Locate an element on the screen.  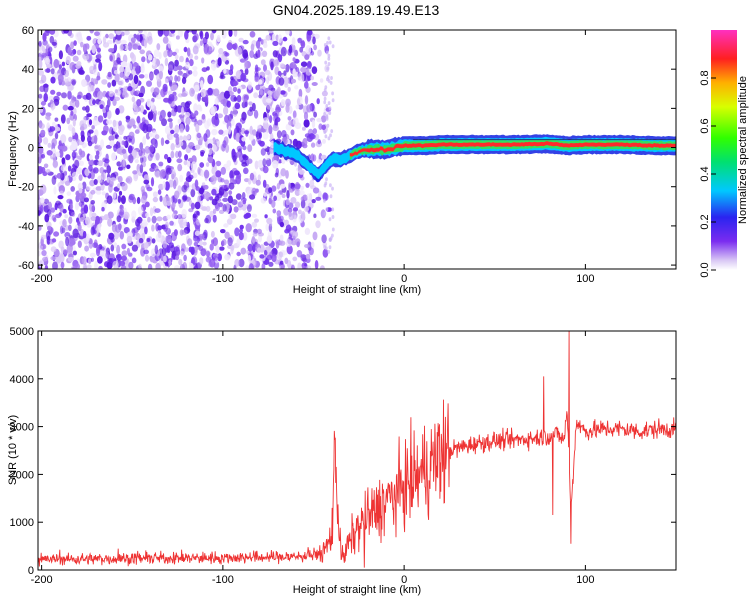
chart-title: GN04.2025.189.19.49.E13 is located at coordinates (356, 10).